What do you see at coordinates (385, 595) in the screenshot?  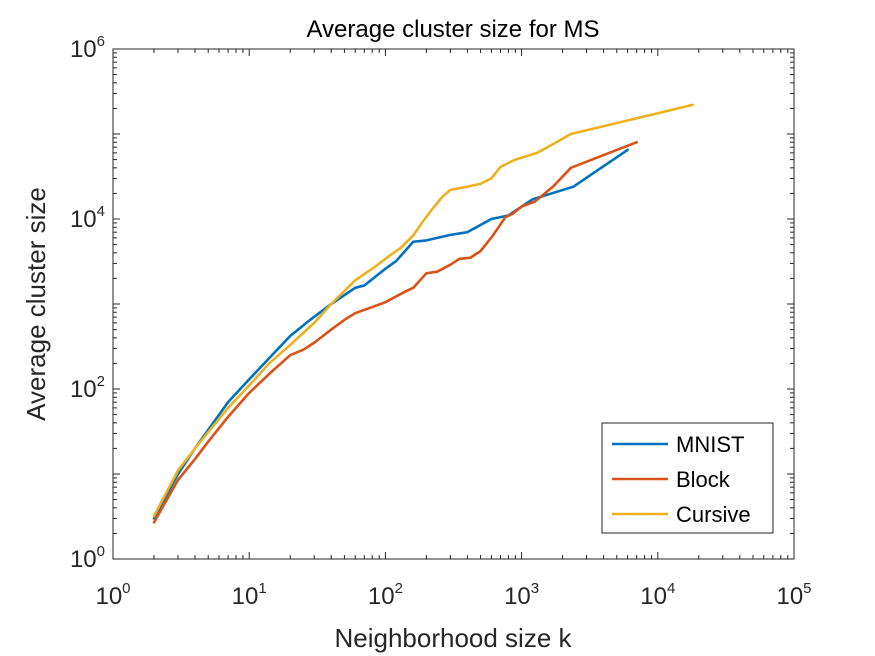 I see `x-tick-label: 10²` at bounding box center [385, 595].